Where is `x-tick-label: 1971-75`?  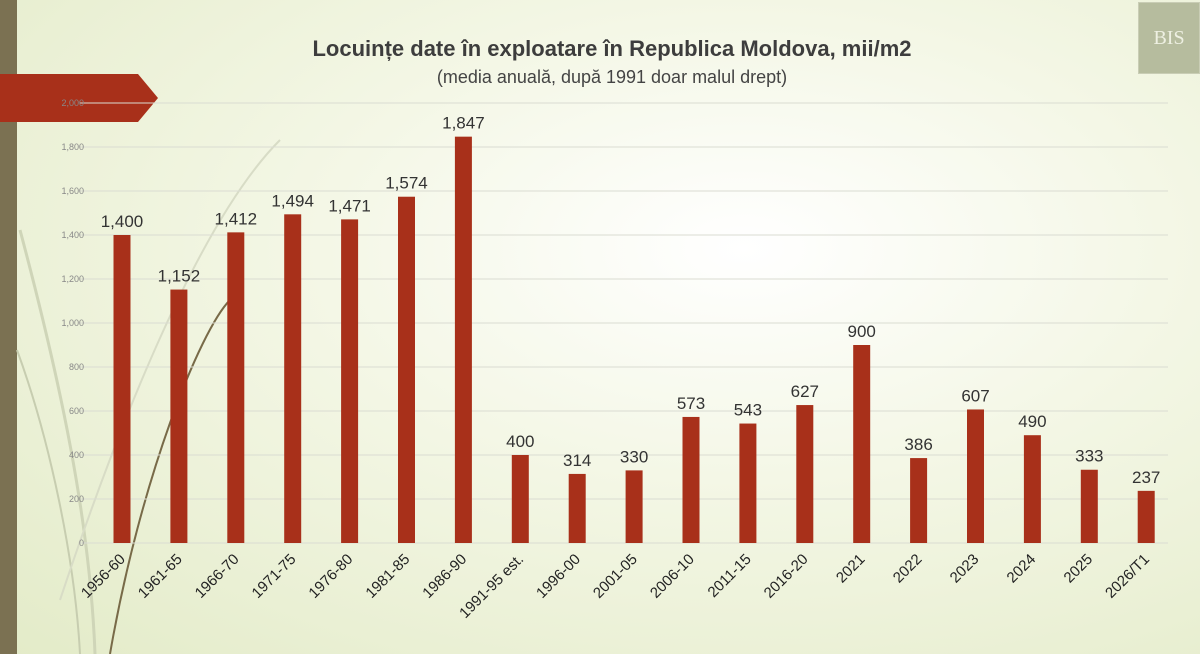 x-tick-label: 1971-75 is located at coordinates (274, 576).